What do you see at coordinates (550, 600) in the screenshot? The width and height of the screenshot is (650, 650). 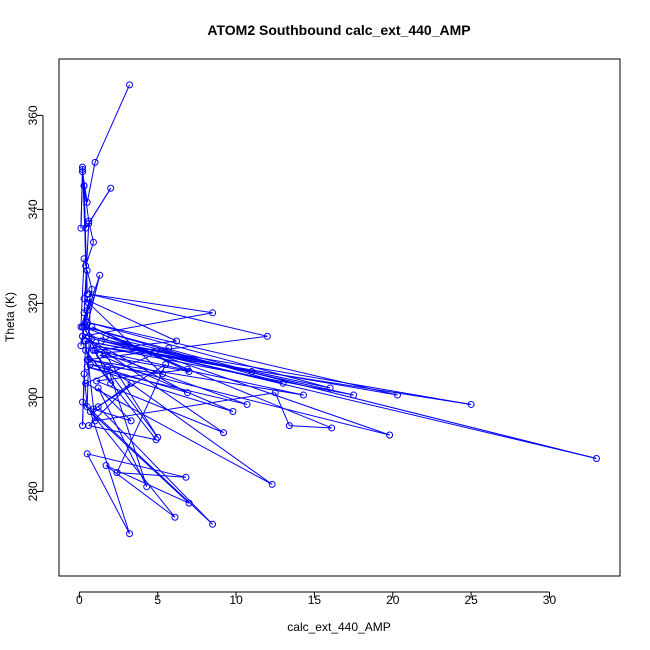 I see `x-tick-label: 30` at bounding box center [550, 600].